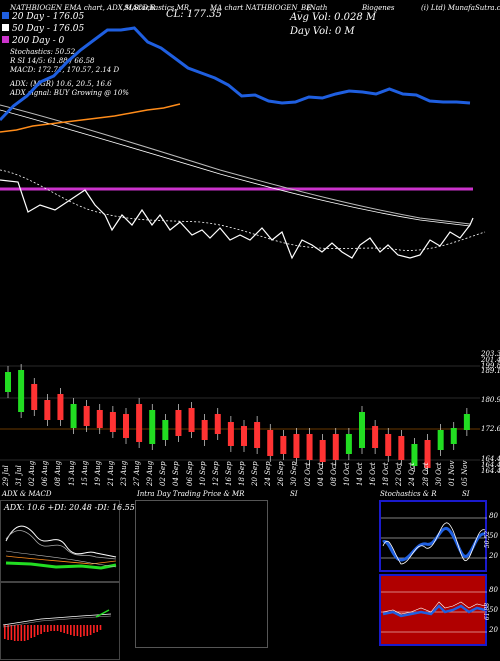  I want to click on adx-panel-title: ADX & MACD, so click(27, 494).